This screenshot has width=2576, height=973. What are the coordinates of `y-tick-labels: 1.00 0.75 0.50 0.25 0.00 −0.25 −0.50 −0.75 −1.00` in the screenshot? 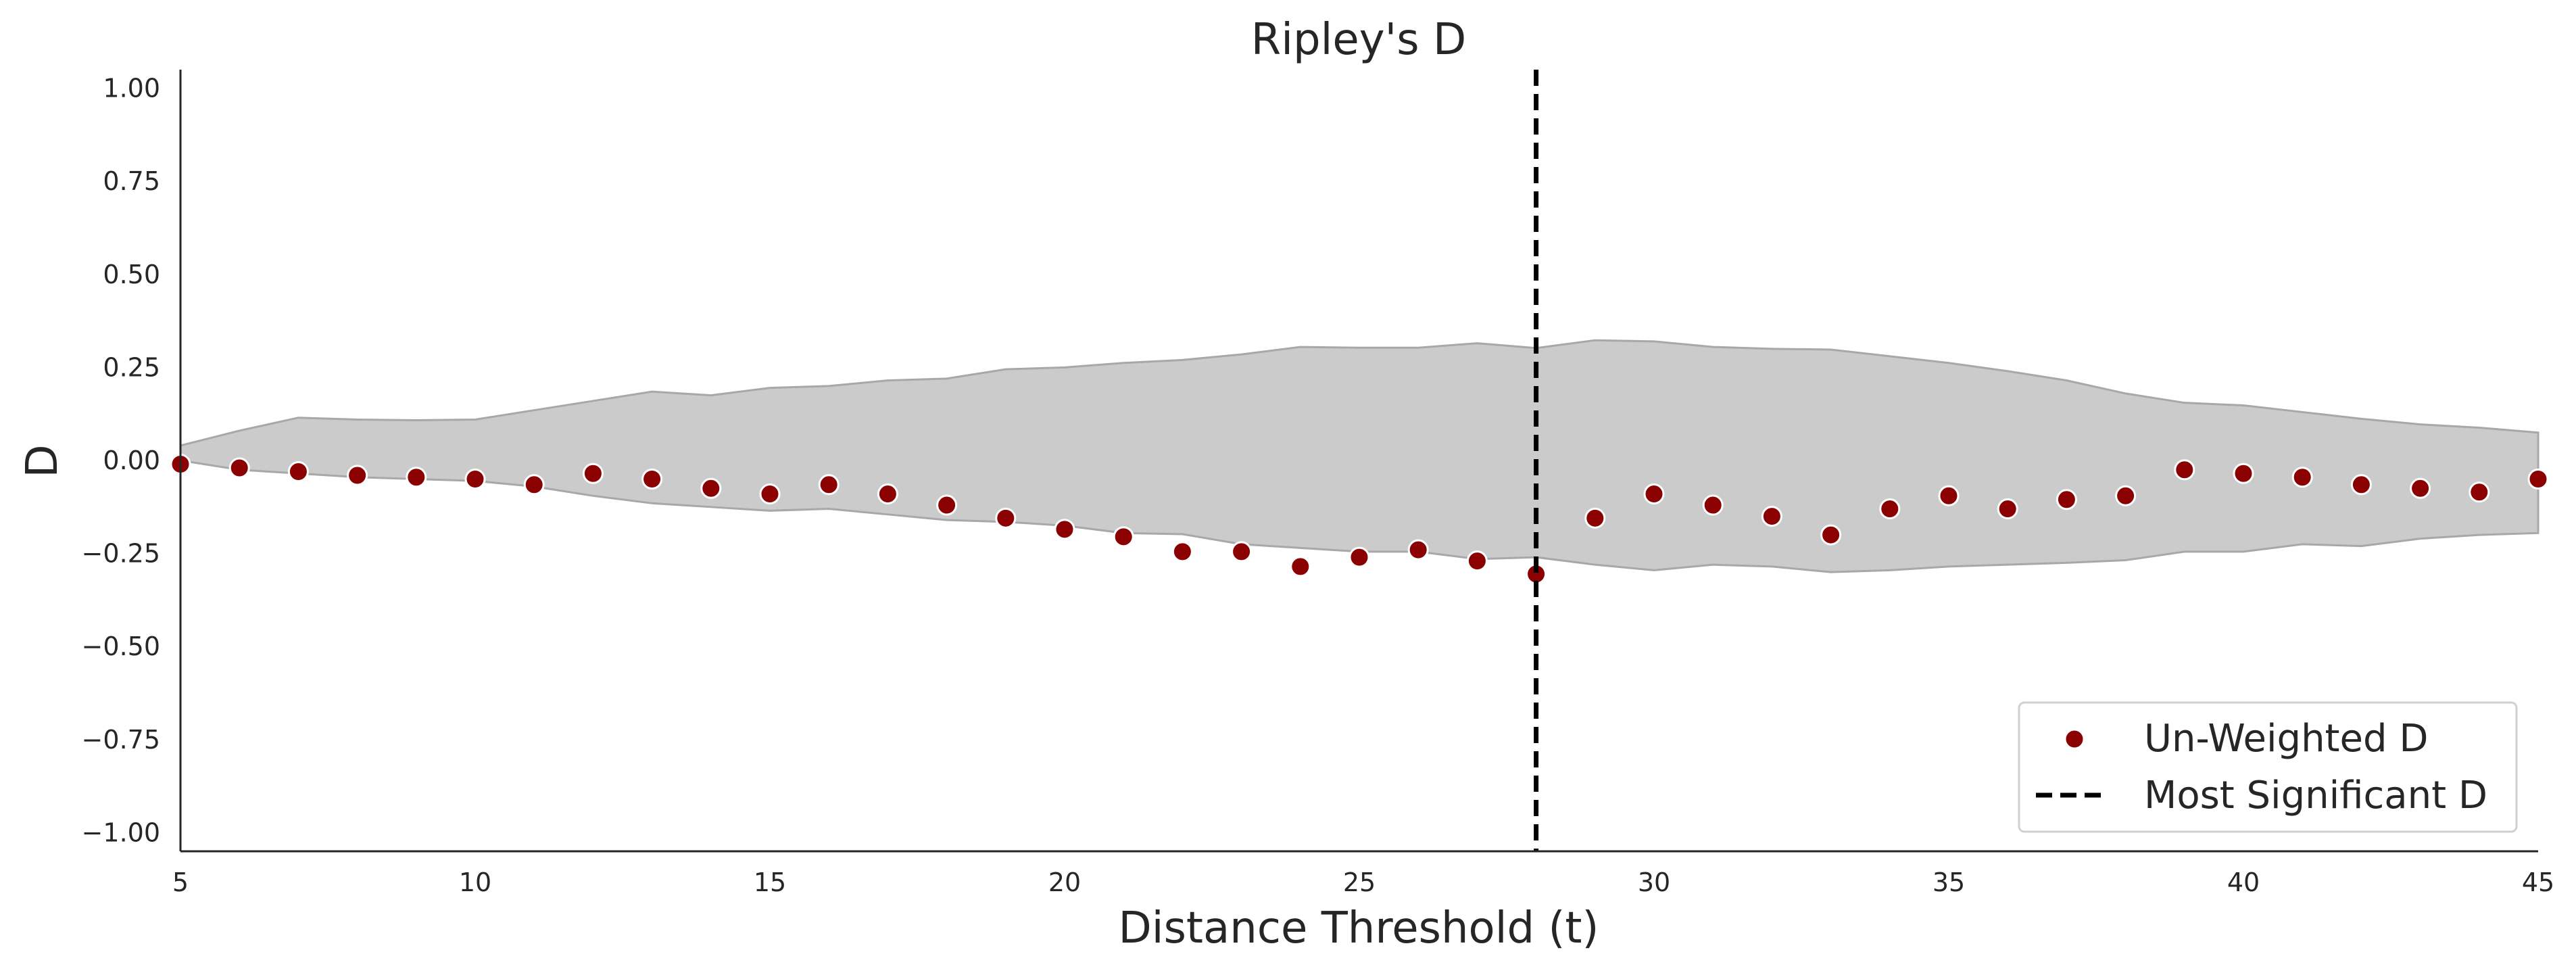 It's located at (121, 461).